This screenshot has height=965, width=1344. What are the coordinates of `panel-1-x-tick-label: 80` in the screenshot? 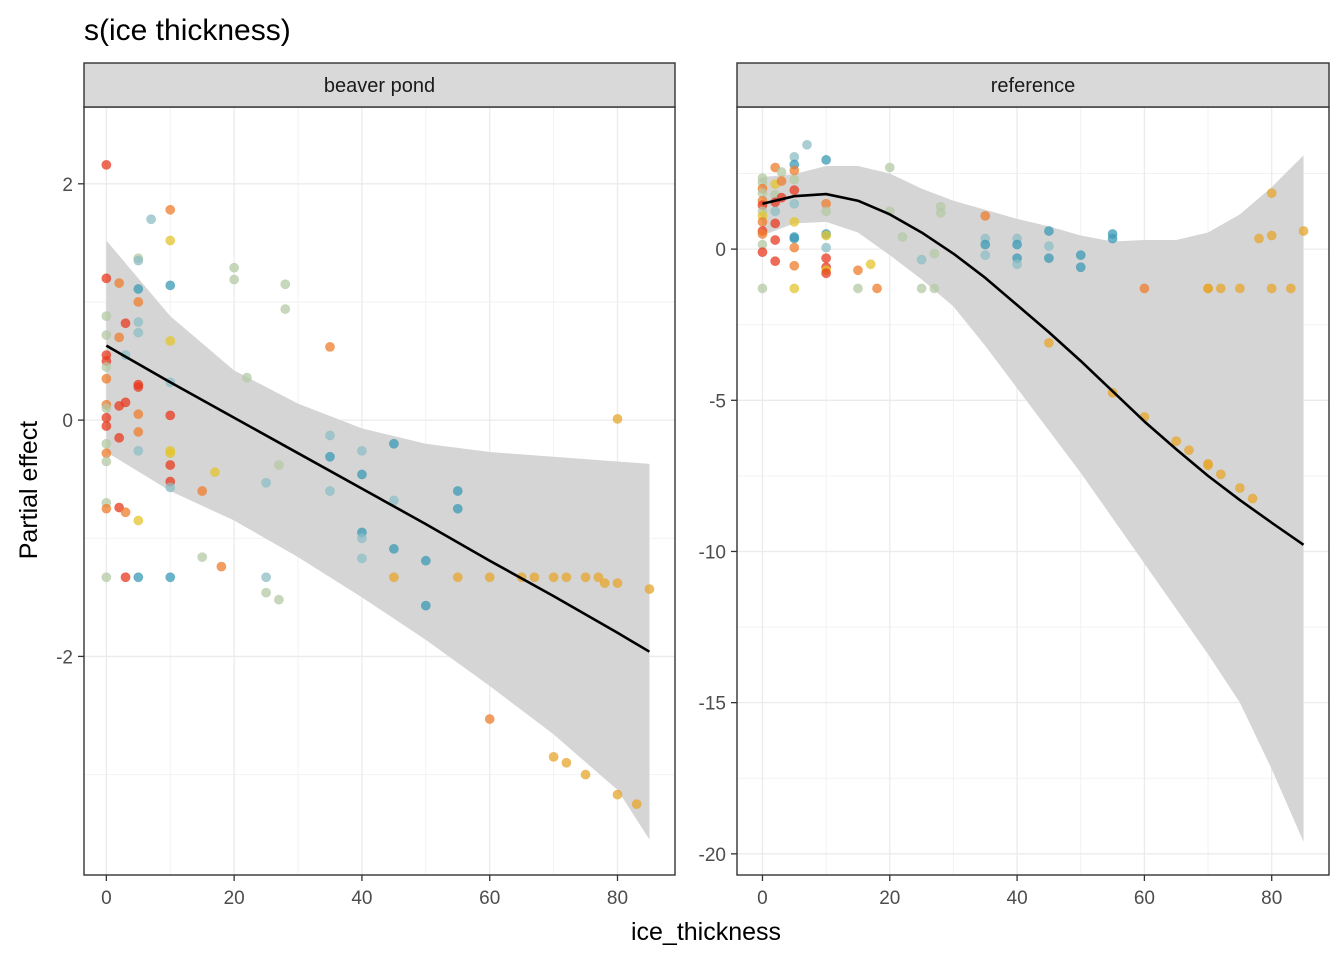 It's located at (617, 898).